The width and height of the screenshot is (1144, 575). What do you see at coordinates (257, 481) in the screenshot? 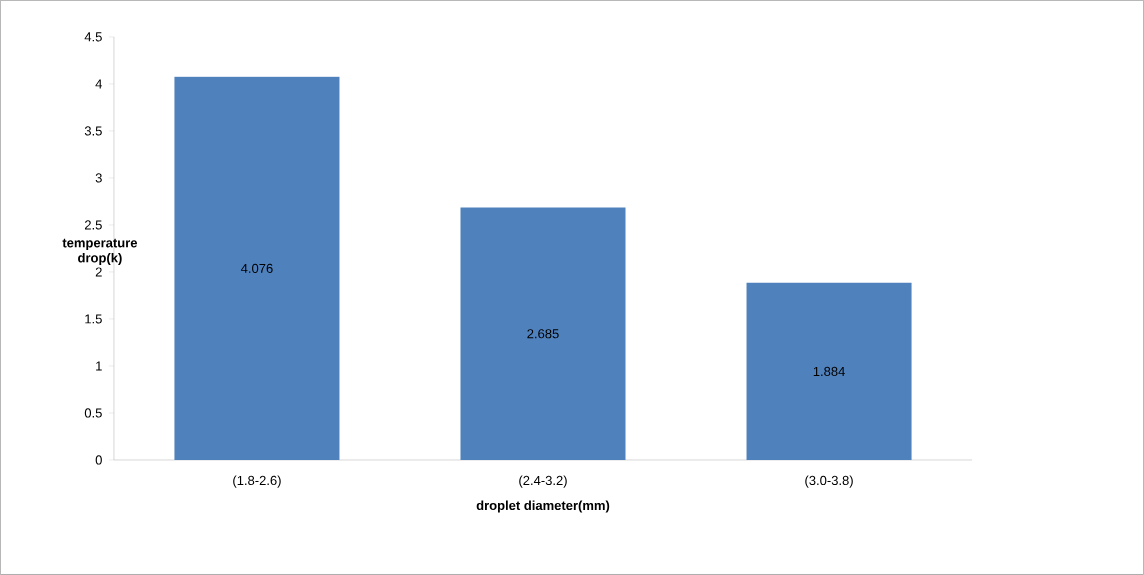
I see `x-tick-label: (1.8-2.6)` at bounding box center [257, 481].